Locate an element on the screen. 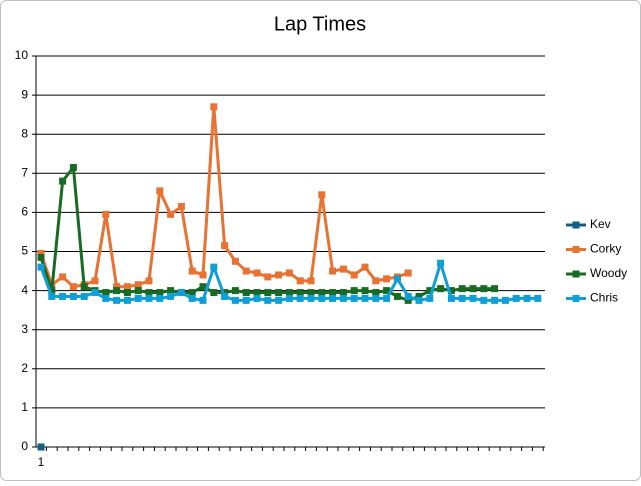 The height and width of the screenshot is (486, 641). chart-title: Lap Times is located at coordinates (320, 24).